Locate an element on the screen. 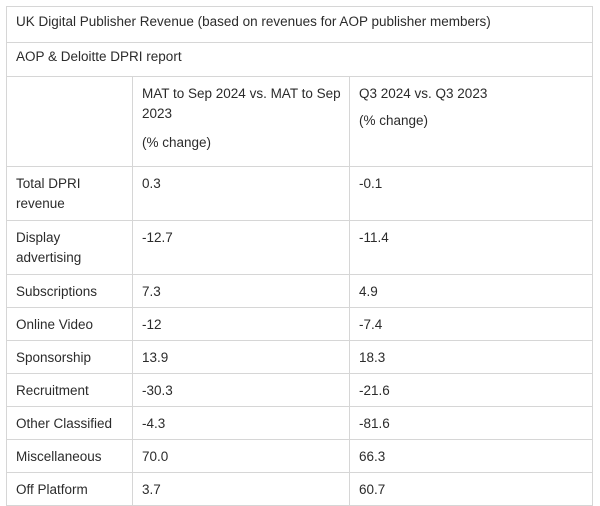 The height and width of the screenshot is (506, 600). row-q3-value: -11.4 is located at coordinates (471, 247).